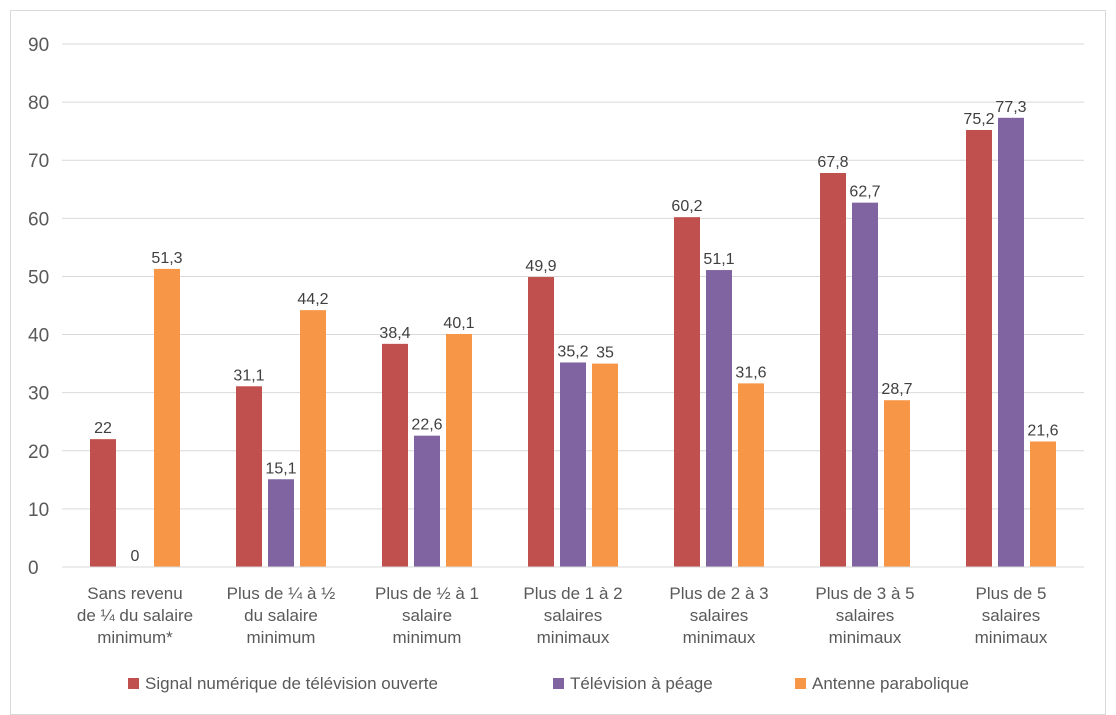 This screenshot has height=715, width=1116. Describe the element at coordinates (38, 510) in the screenshot. I see `y-tick-label: 10` at that location.